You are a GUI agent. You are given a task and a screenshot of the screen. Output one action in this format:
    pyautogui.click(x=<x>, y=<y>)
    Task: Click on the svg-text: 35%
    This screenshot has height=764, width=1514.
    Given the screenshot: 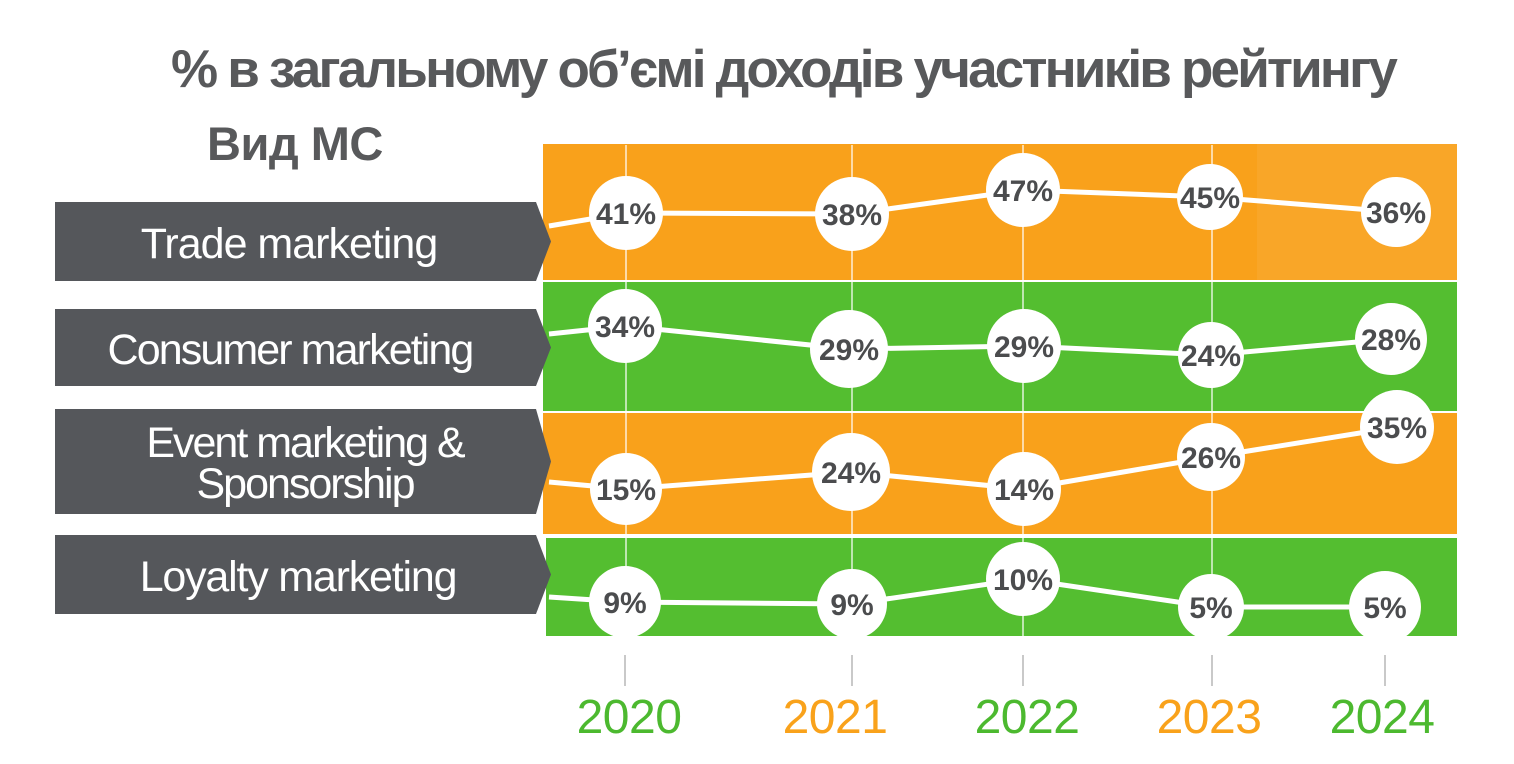 What is the action you would take?
    pyautogui.click(x=1397, y=428)
    